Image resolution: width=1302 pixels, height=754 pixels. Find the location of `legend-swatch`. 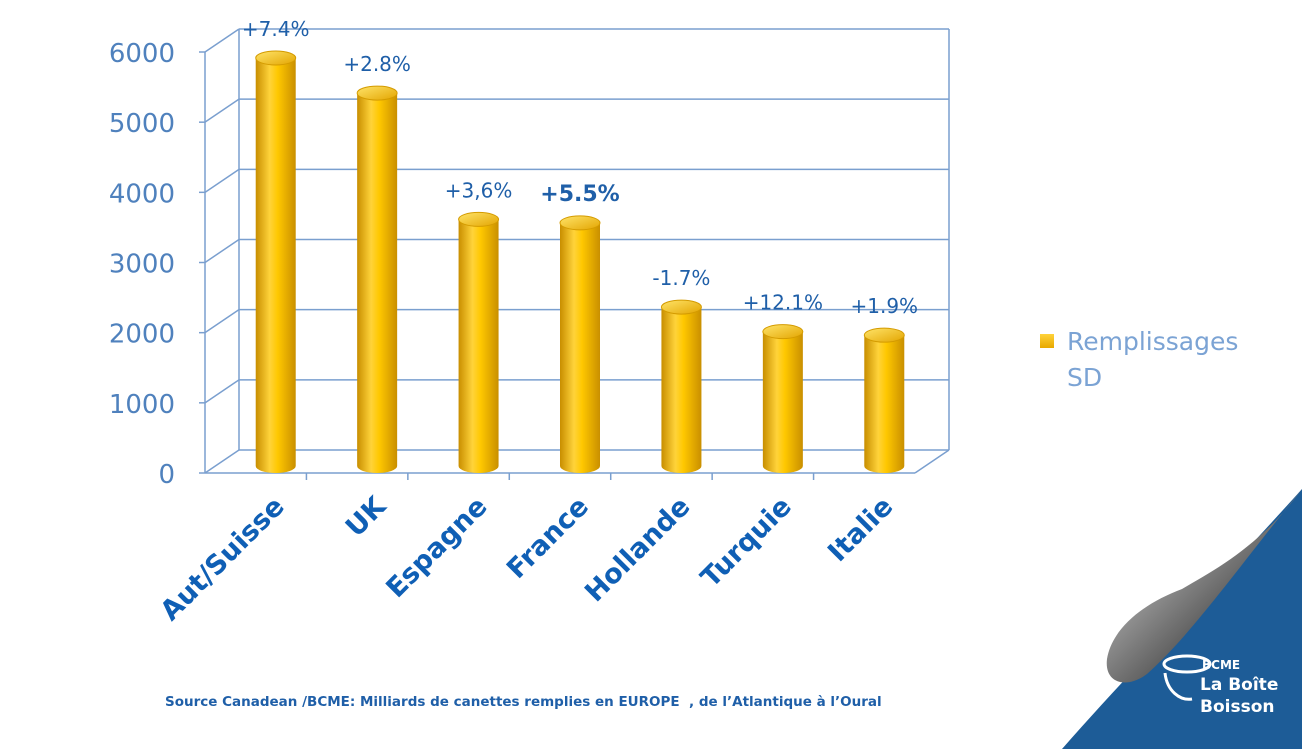

legend-swatch is located at coordinates (1047, 341).